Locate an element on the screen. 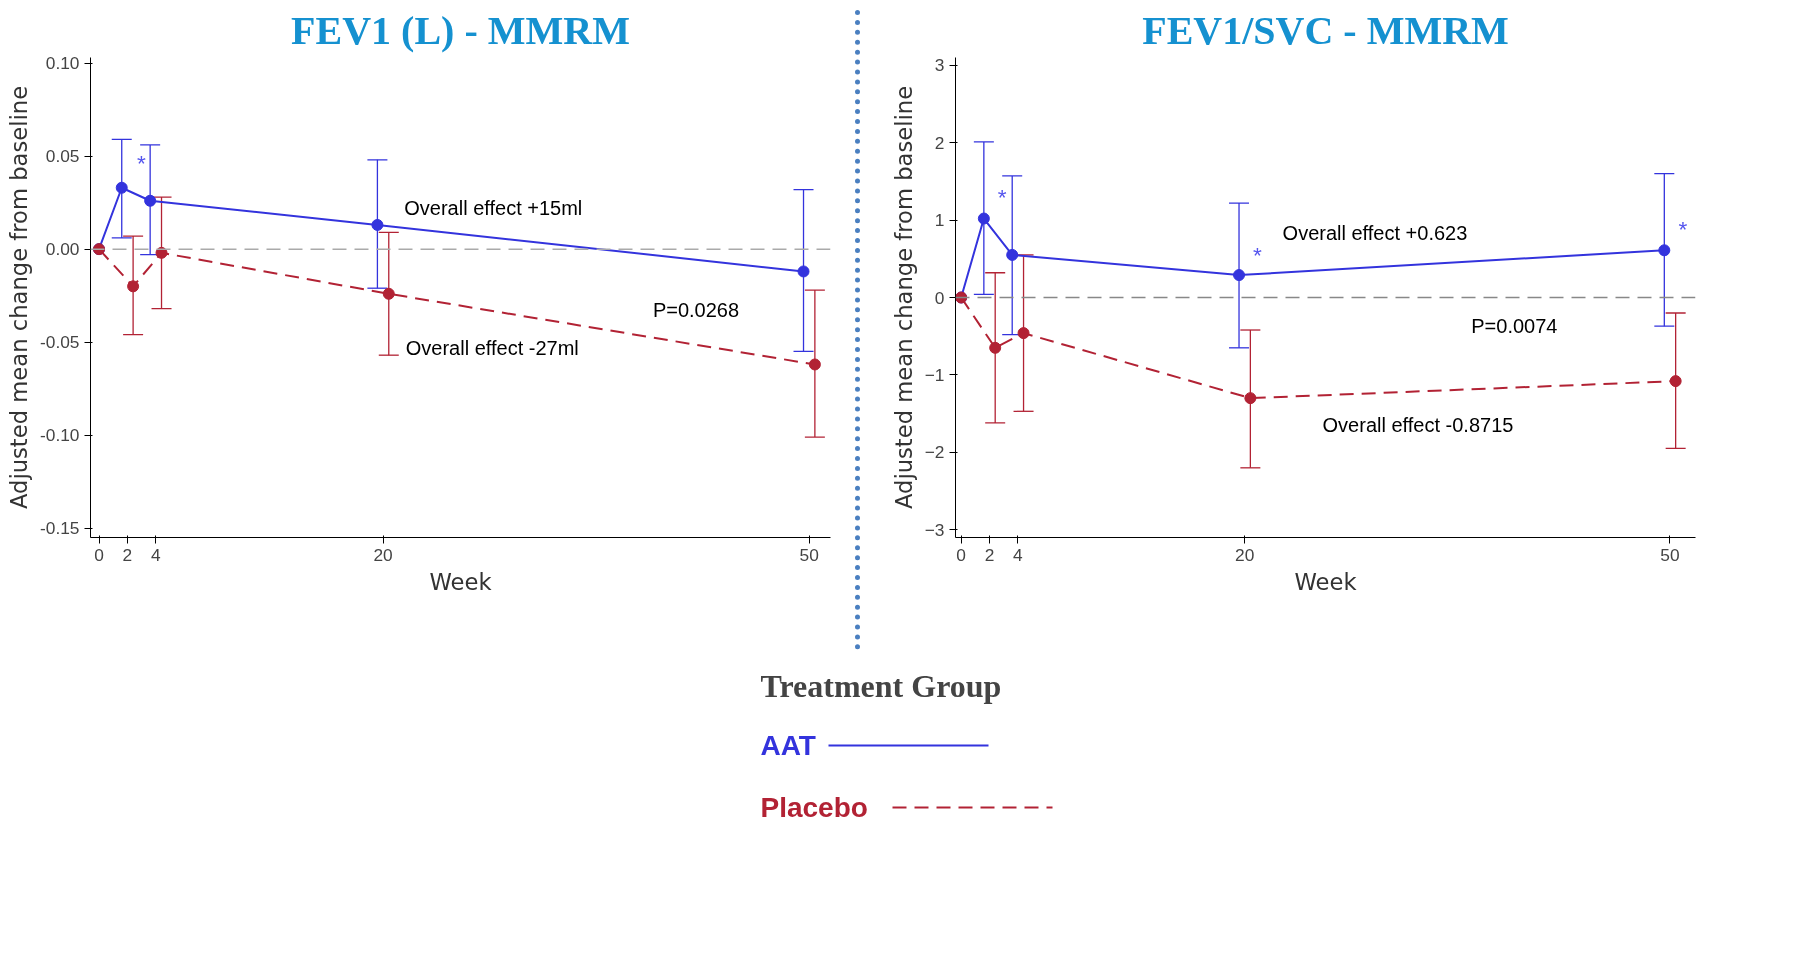  legend-title: Treatment Group is located at coordinates (881, 685).